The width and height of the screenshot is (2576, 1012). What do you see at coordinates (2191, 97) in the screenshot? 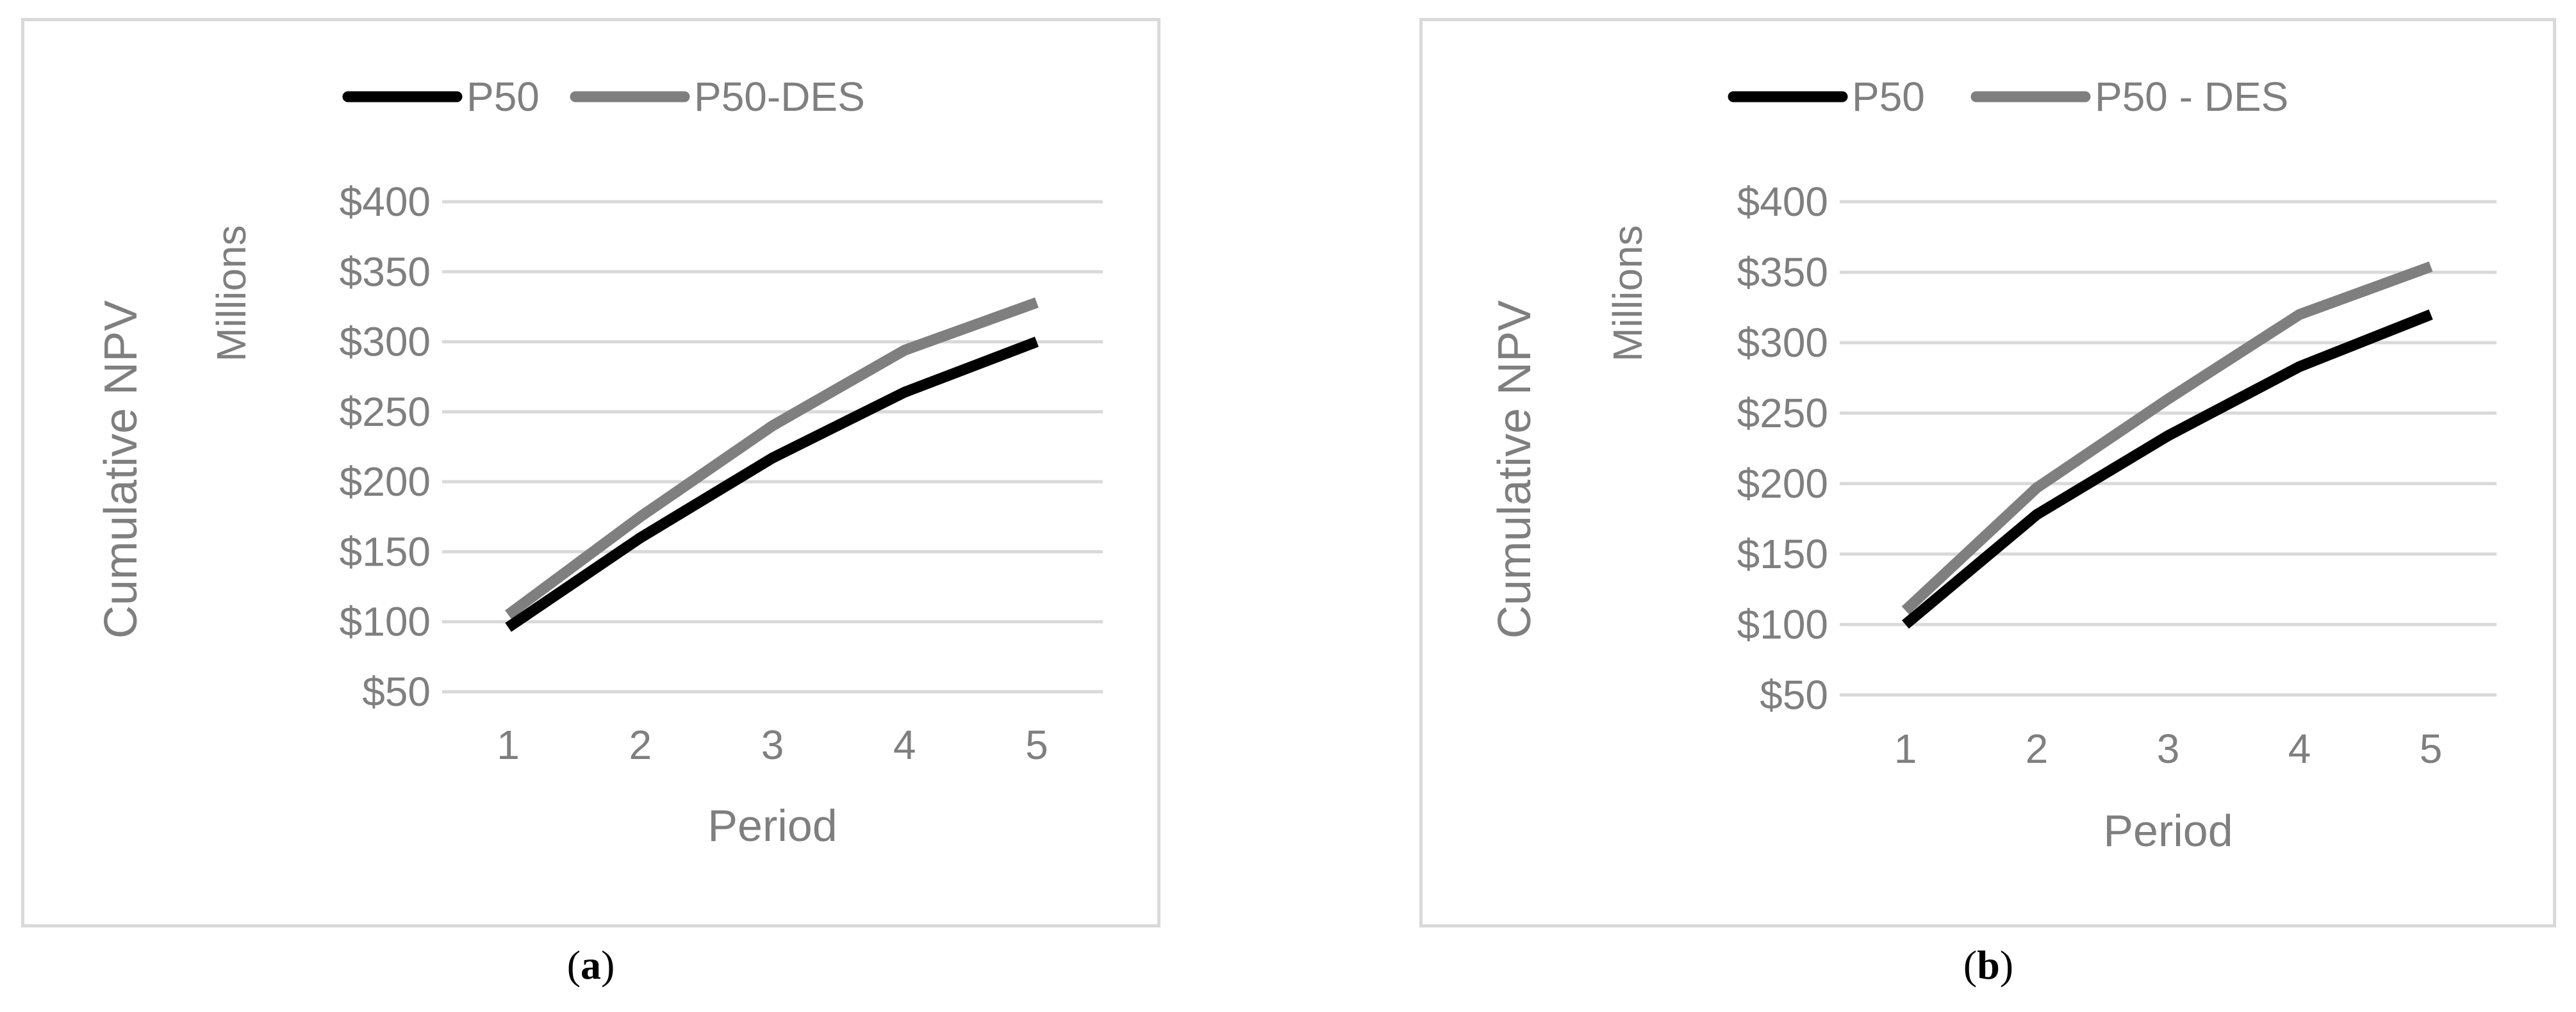
I see `legend-label: P50 - DES` at bounding box center [2191, 97].